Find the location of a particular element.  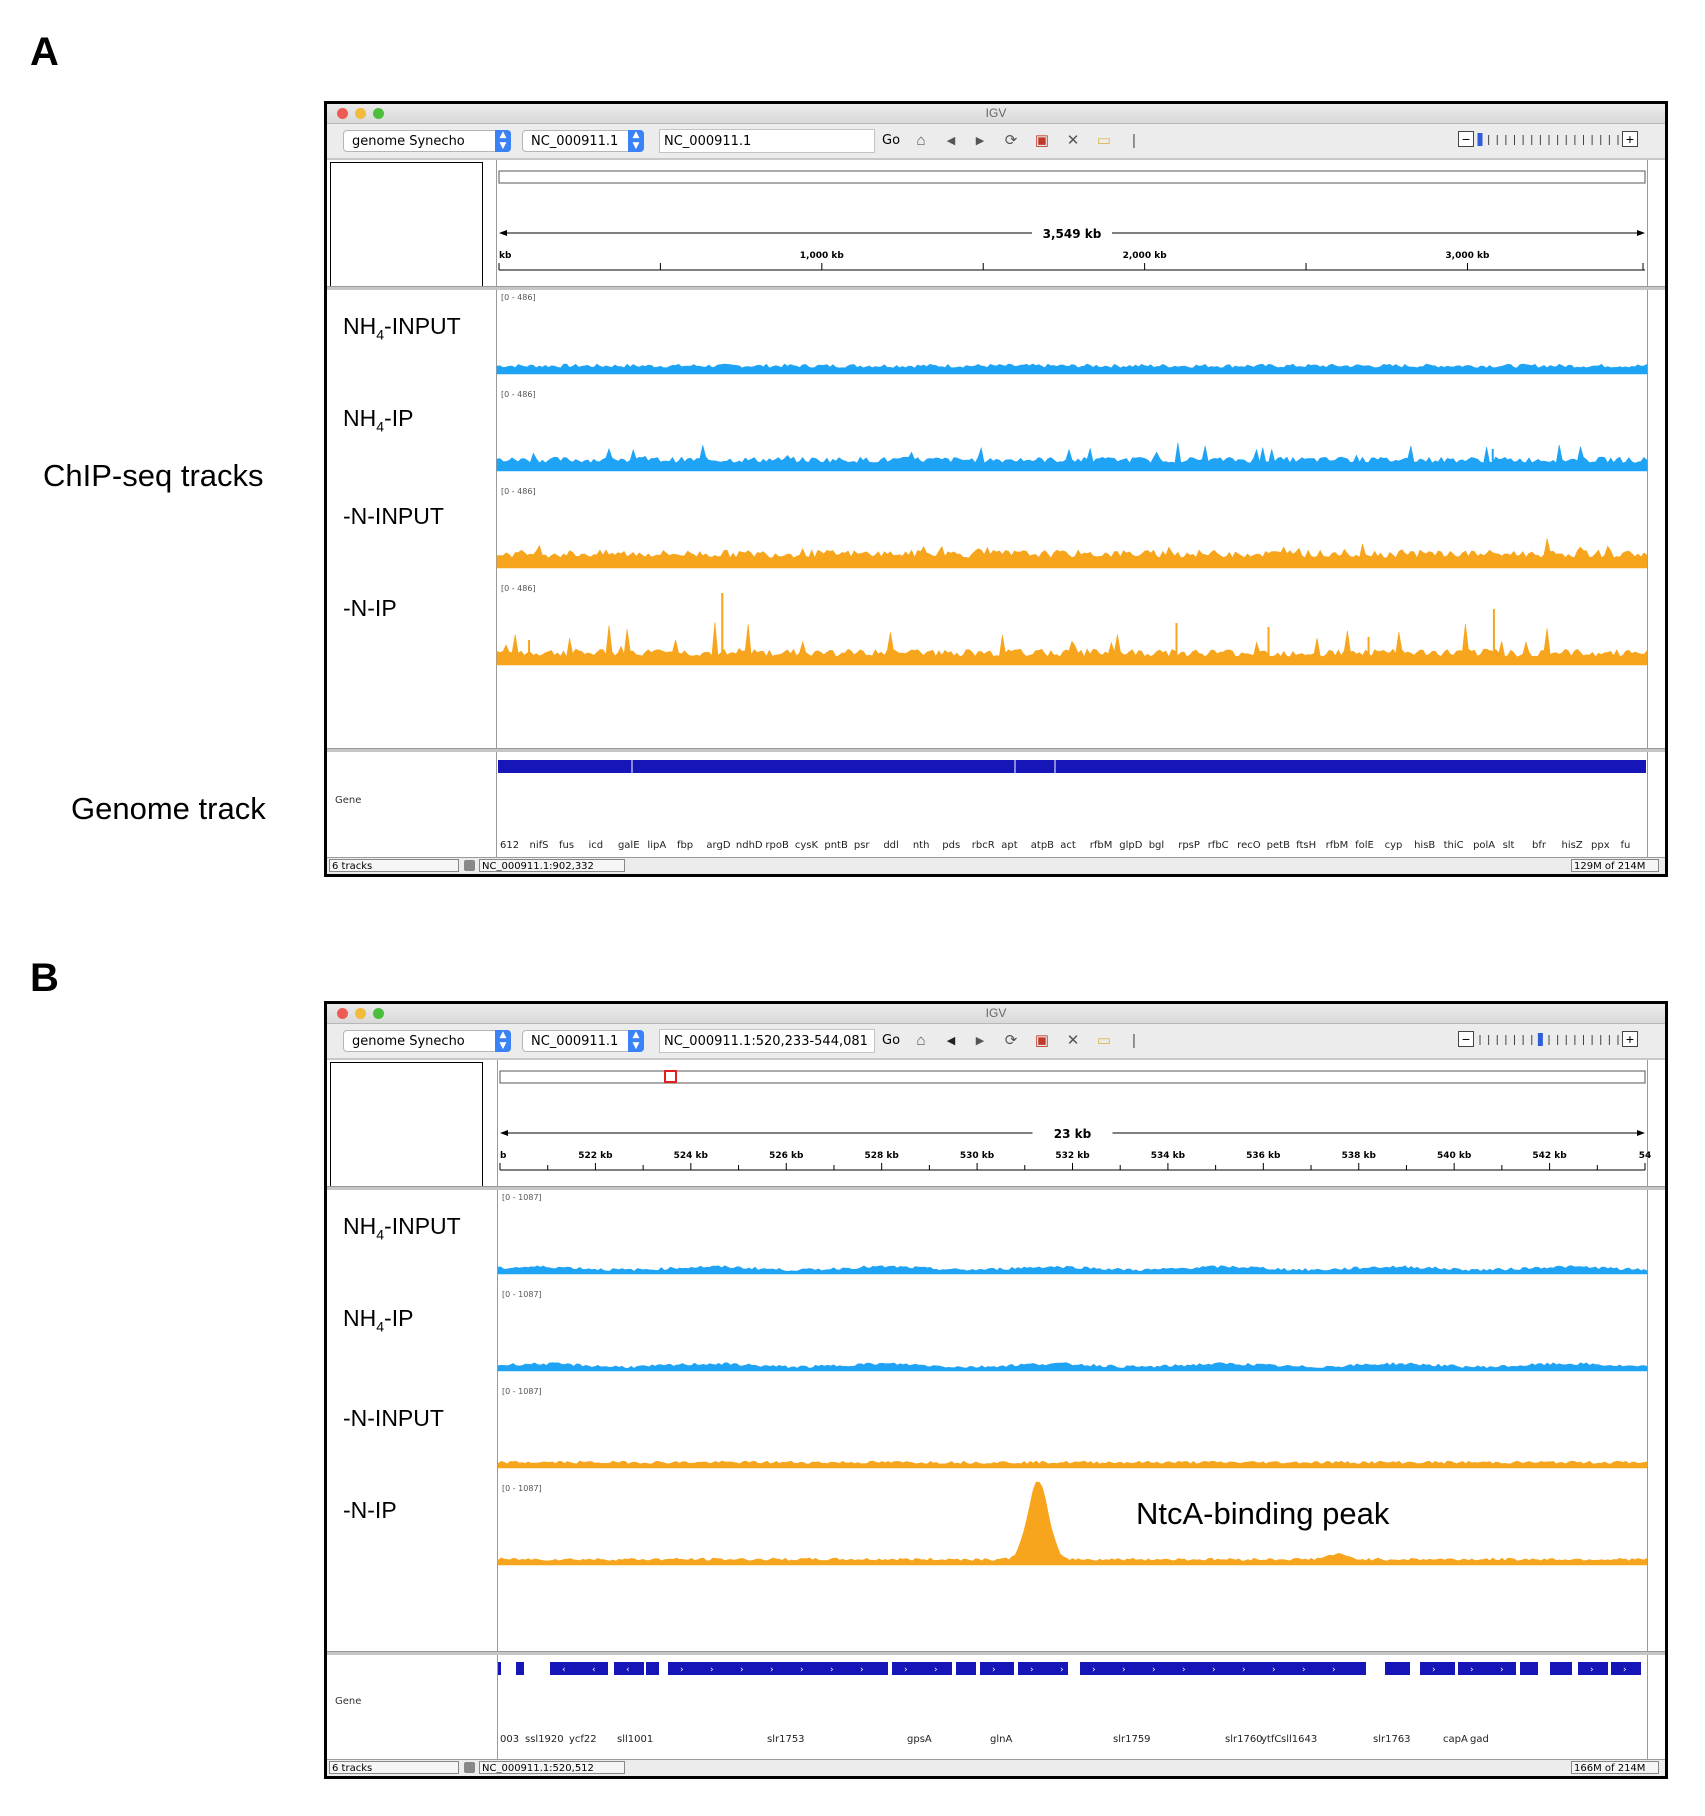

chipseq-tracks-label: ChIP-seq tracks is located at coordinates (153, 475).